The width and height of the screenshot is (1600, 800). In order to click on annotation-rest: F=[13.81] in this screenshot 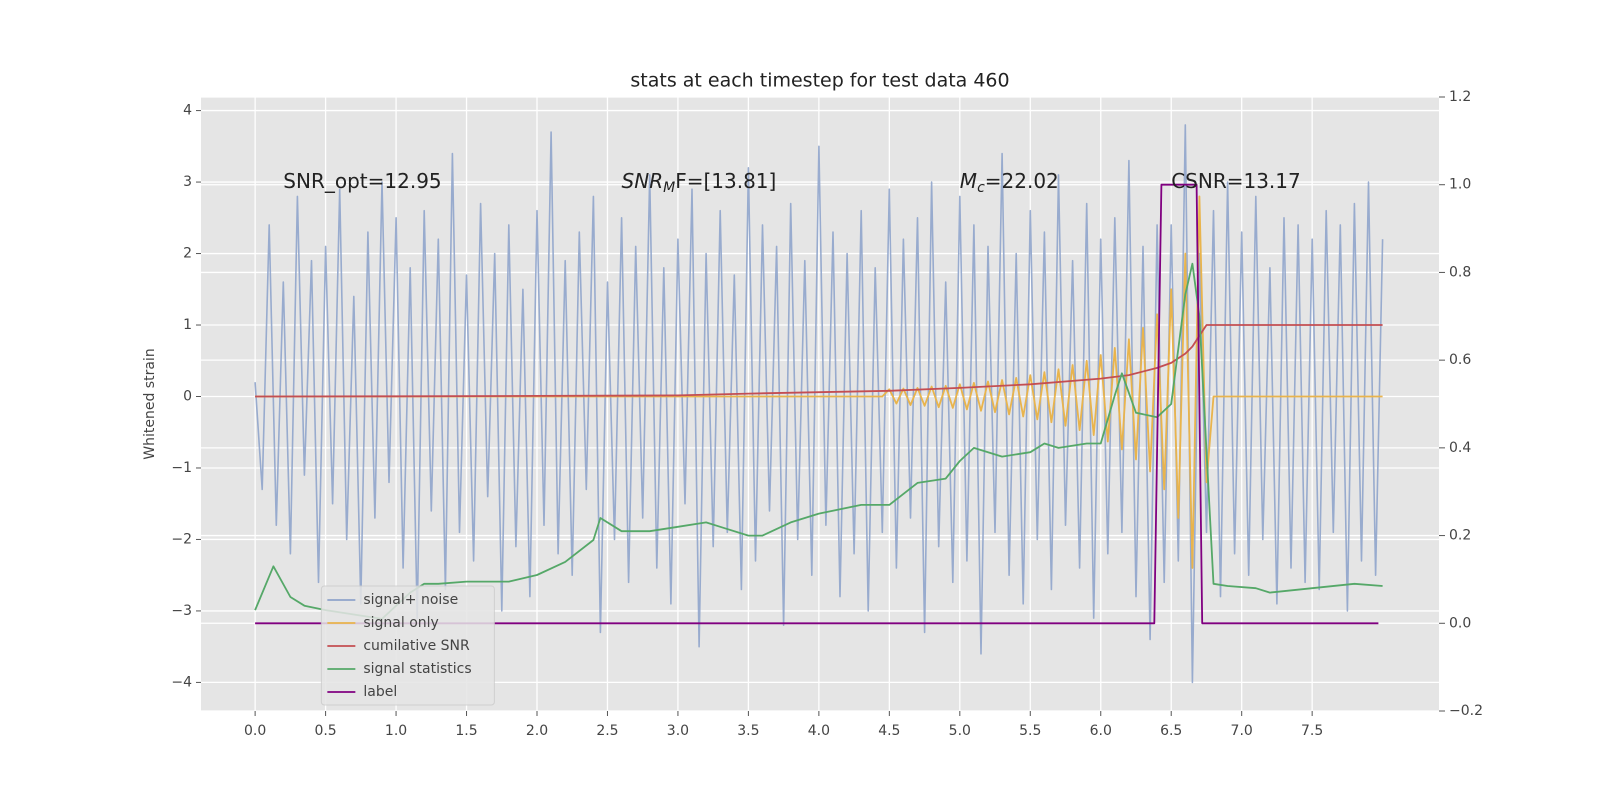, I will do `click(725, 181)`.